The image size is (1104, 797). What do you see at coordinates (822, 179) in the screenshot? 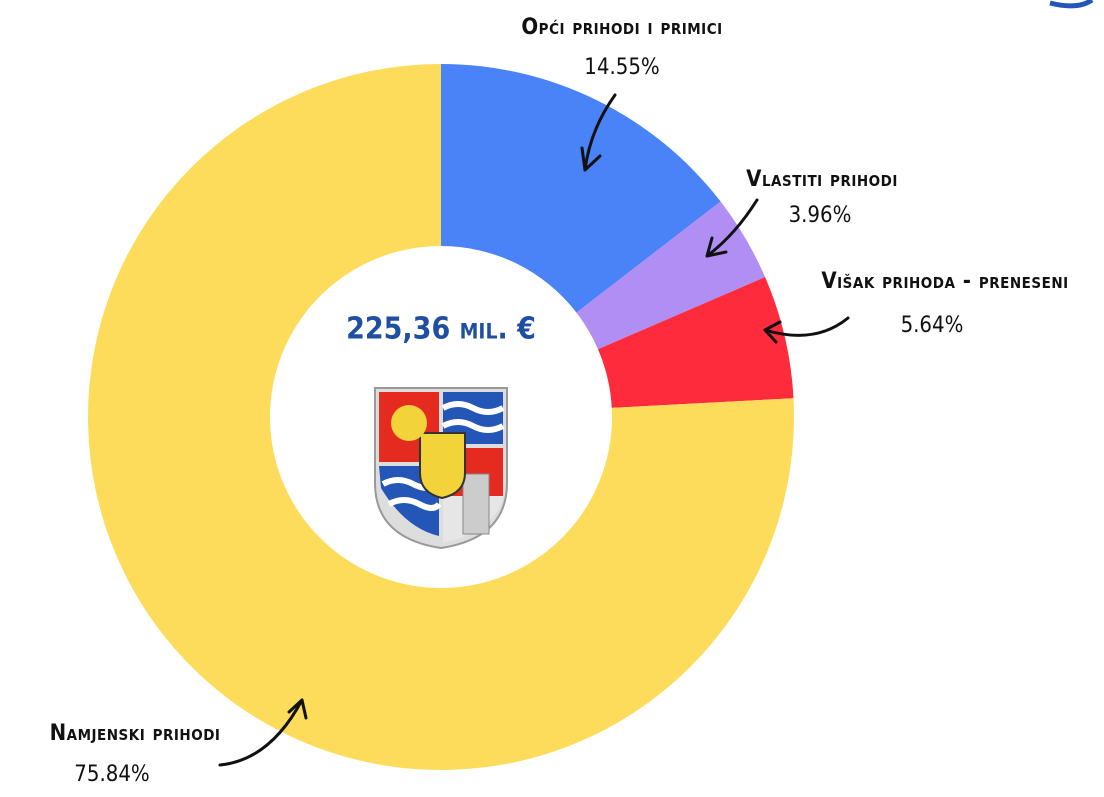
I see `slice-label: Vlastiti prihodi` at bounding box center [822, 179].